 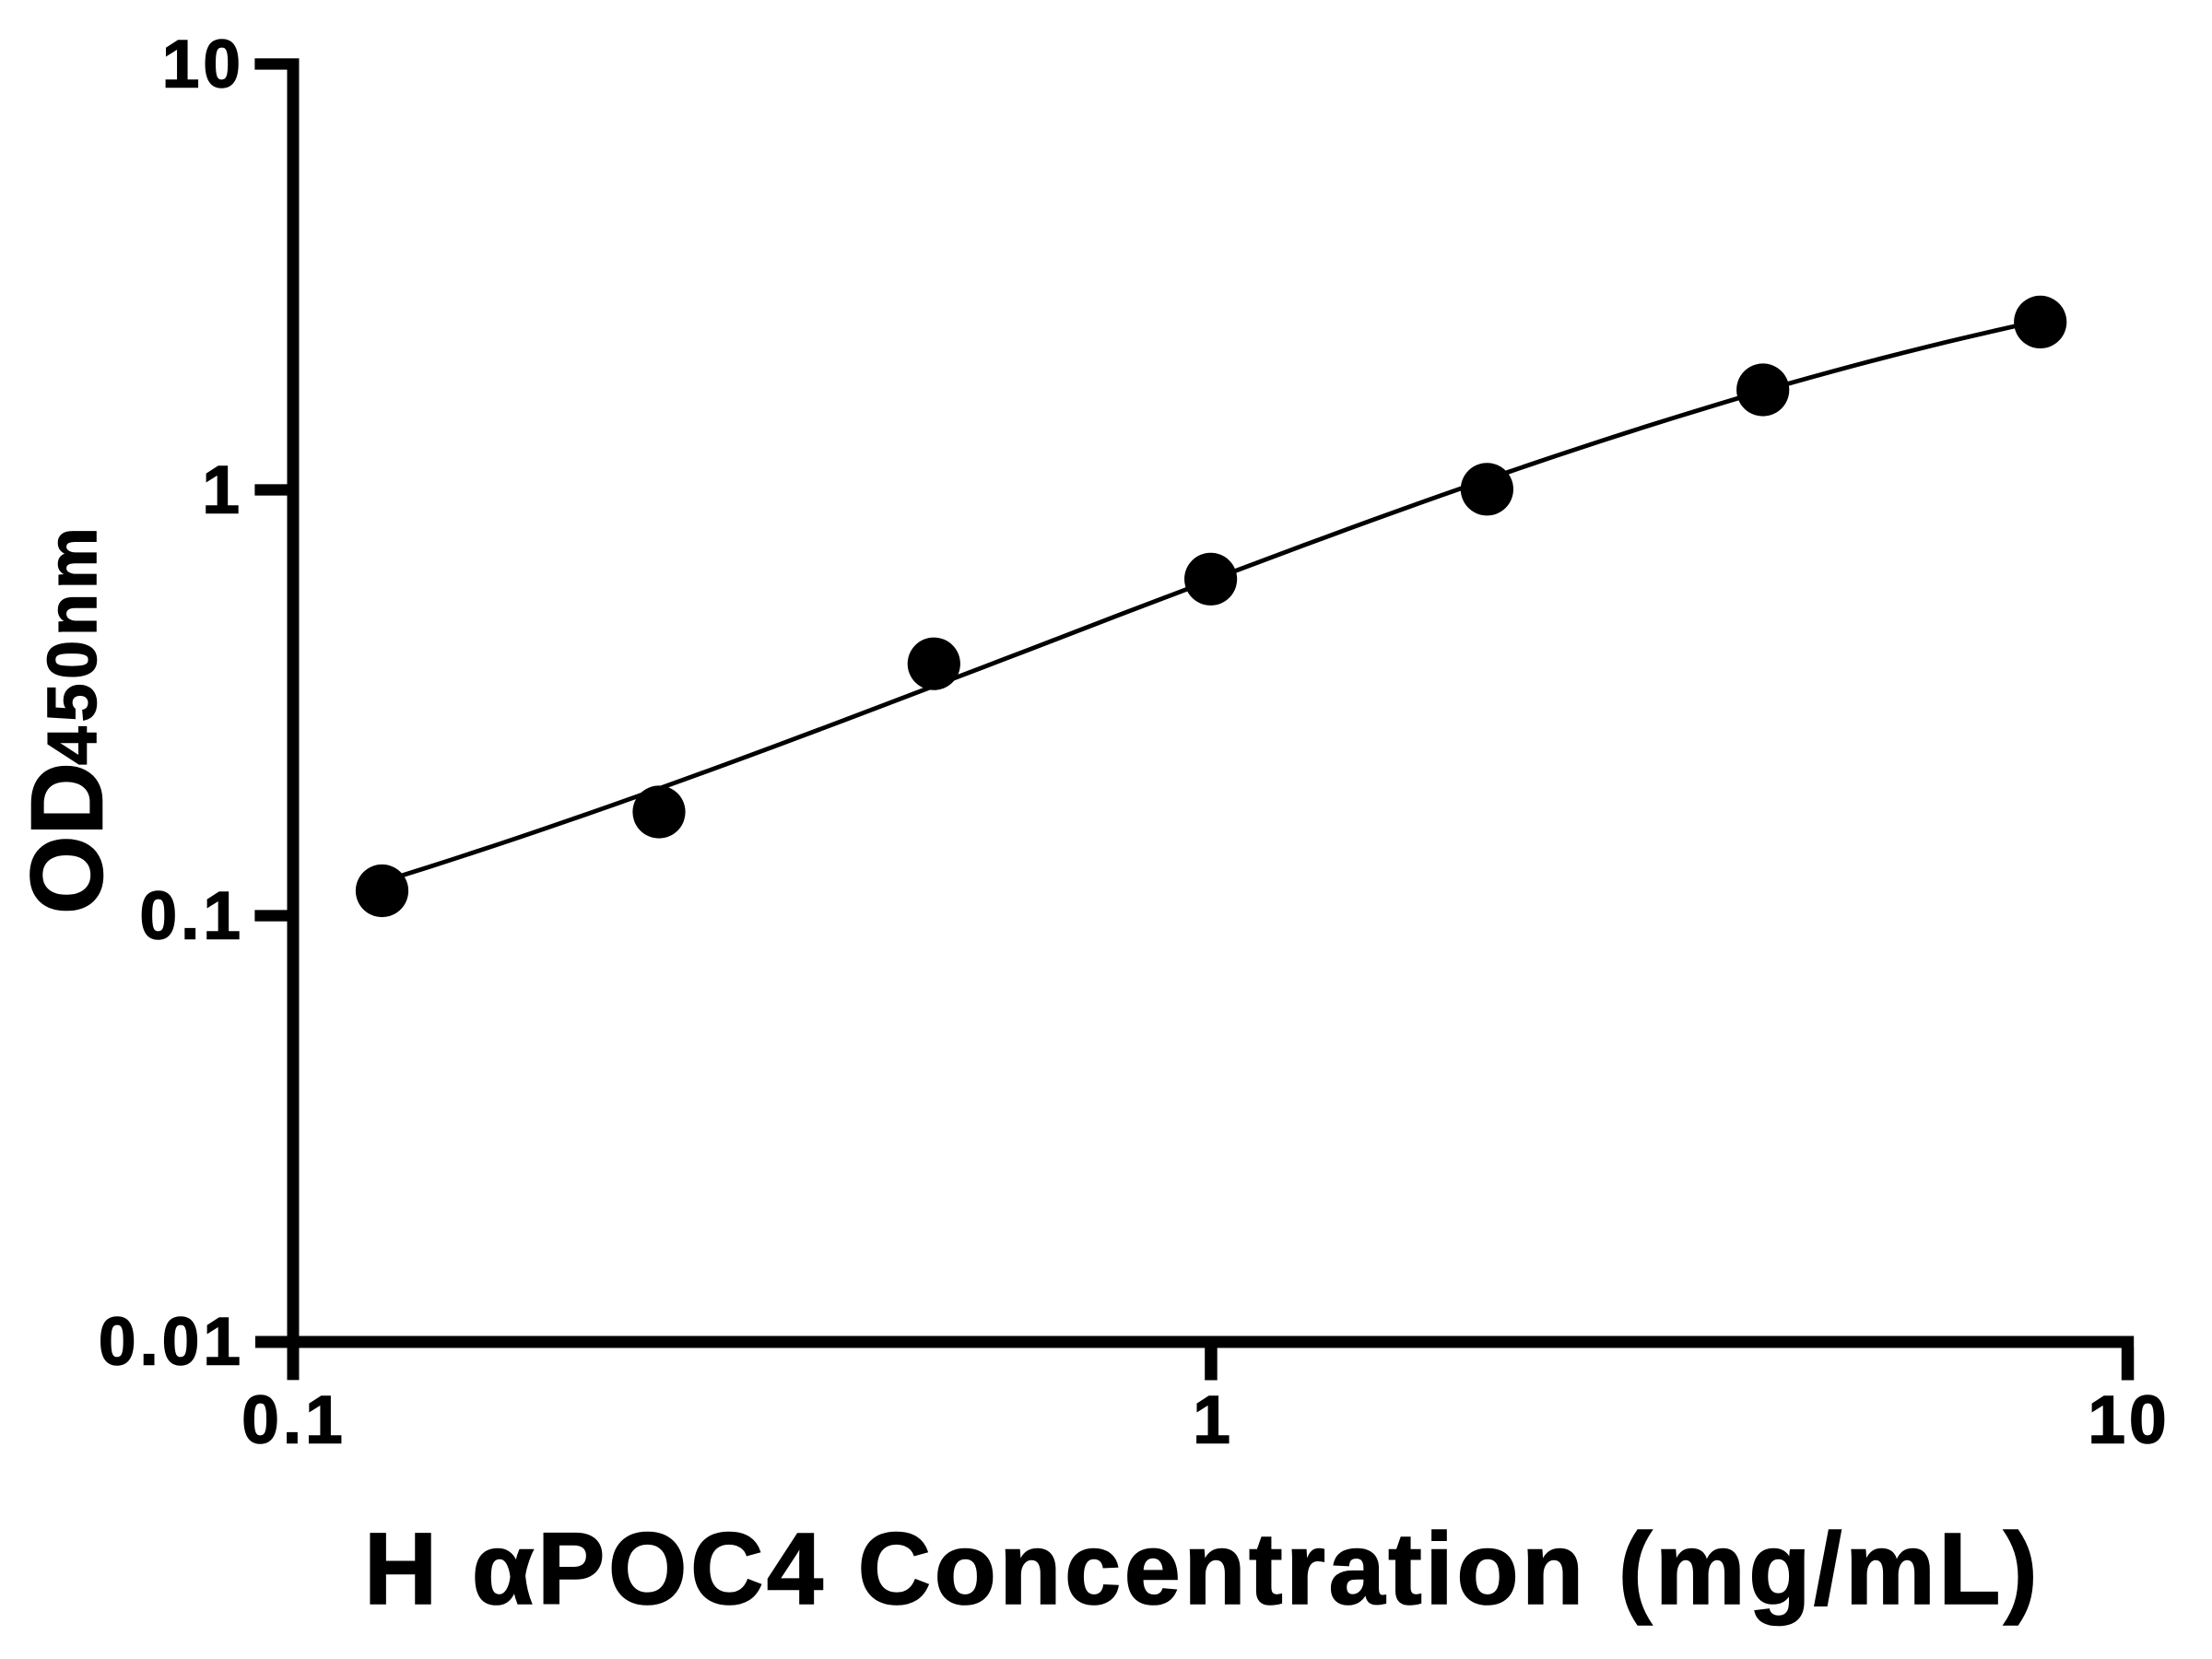 What do you see at coordinates (1202, 1569) in the screenshot?
I see `svg-text: H αPOC4 Concentration (mg/mL)` at bounding box center [1202, 1569].